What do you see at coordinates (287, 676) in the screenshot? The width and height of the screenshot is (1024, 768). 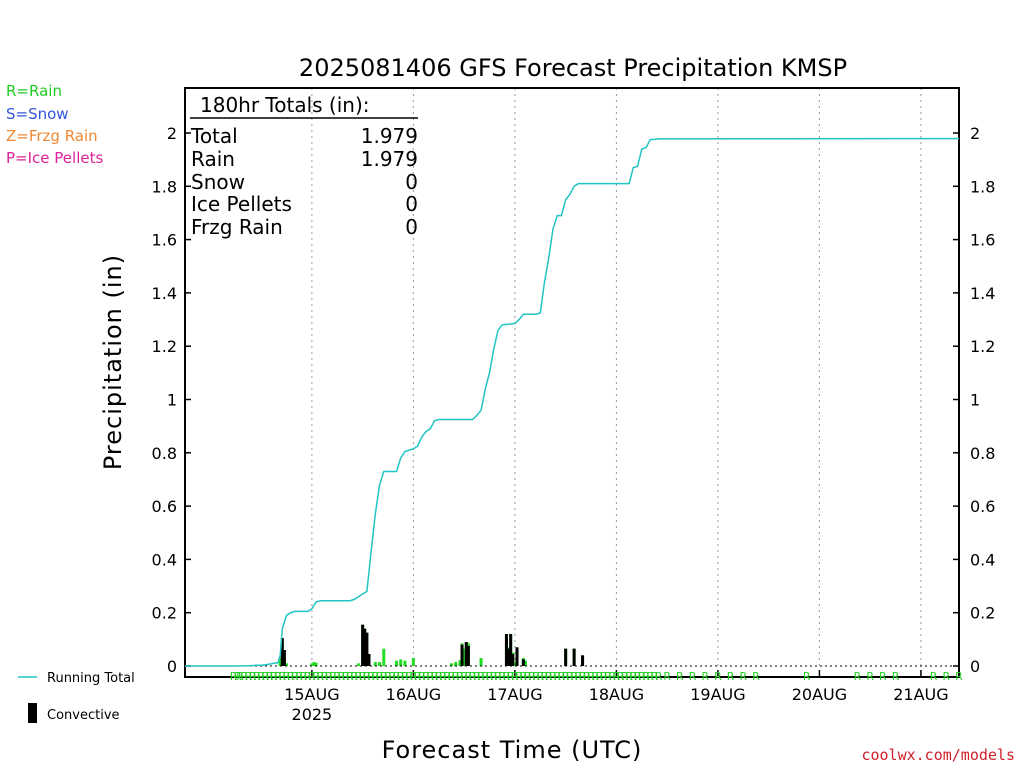 I see `ptype-marker-13: R` at bounding box center [287, 676].